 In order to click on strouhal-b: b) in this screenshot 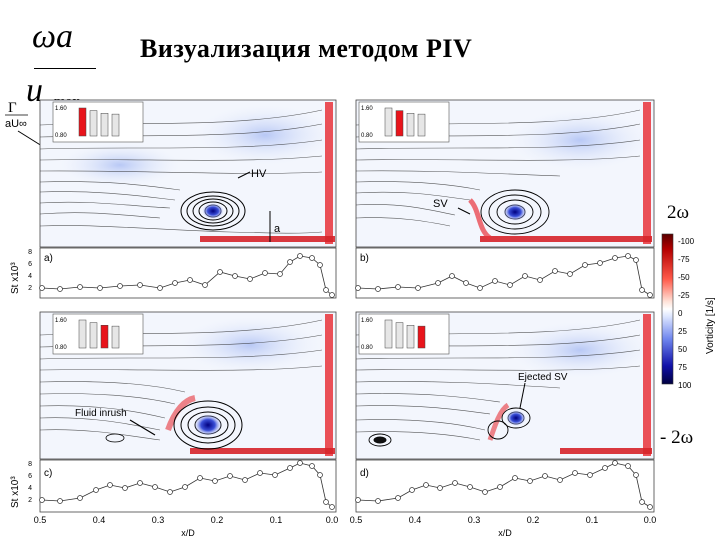, I will do `click(505, 273)`.